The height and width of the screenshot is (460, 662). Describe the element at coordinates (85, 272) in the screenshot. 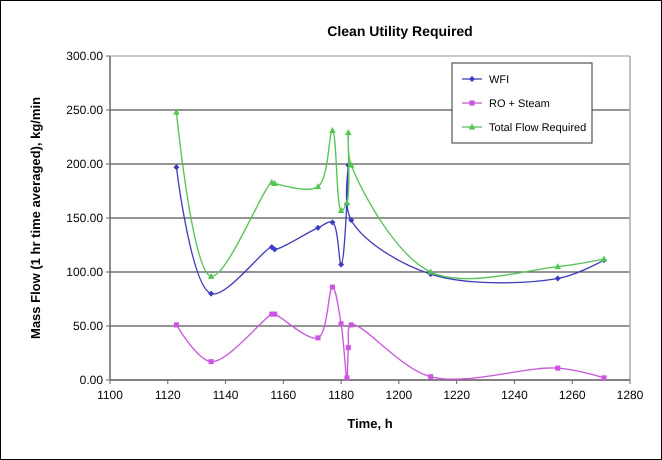

I see `y-tick-label: 100.00` at that location.